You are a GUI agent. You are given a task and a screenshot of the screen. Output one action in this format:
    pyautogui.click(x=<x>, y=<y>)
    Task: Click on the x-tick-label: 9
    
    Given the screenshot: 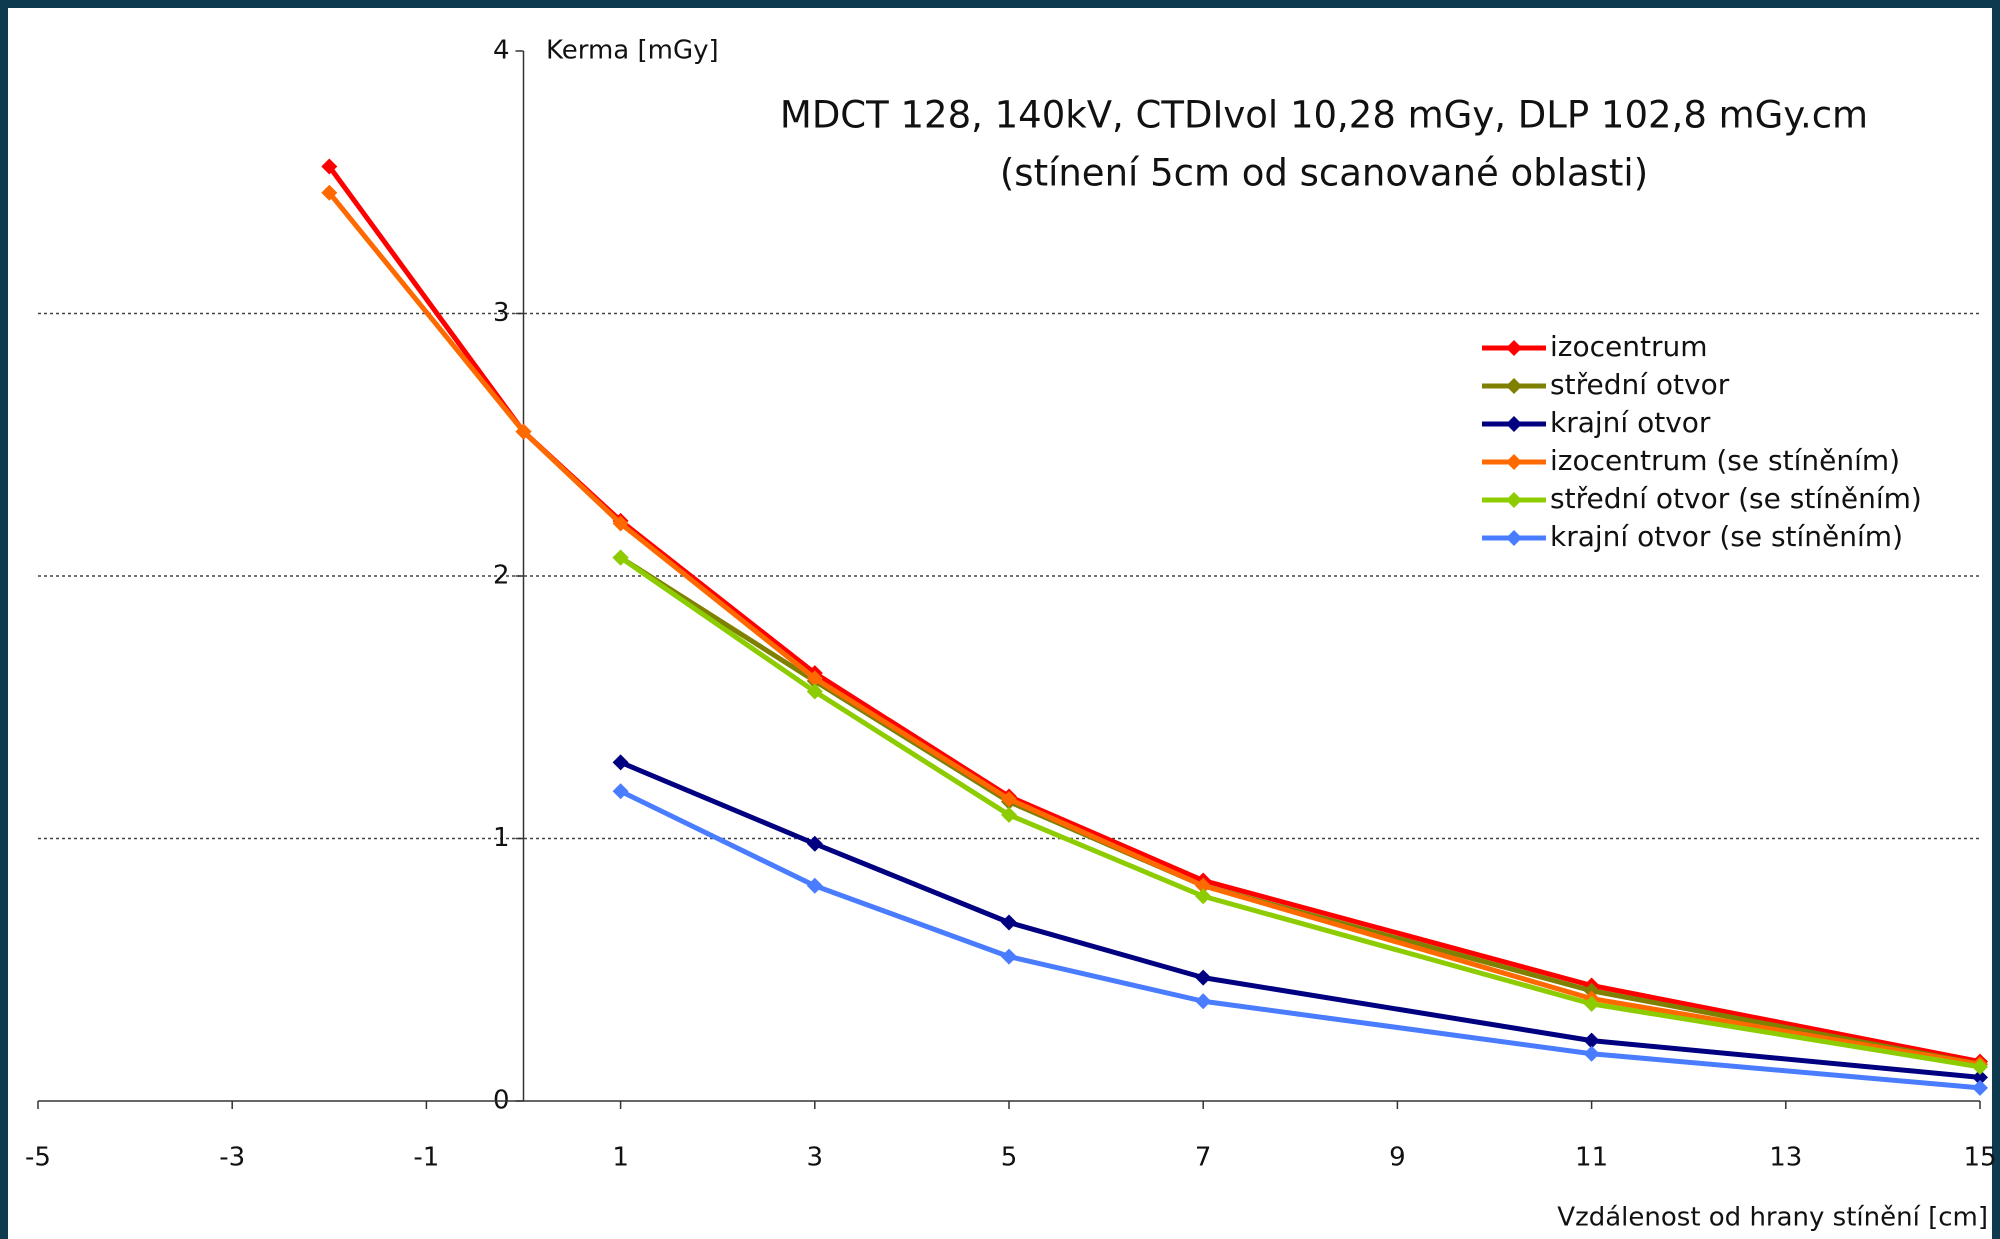 What is the action you would take?
    pyautogui.click(x=1397, y=1158)
    